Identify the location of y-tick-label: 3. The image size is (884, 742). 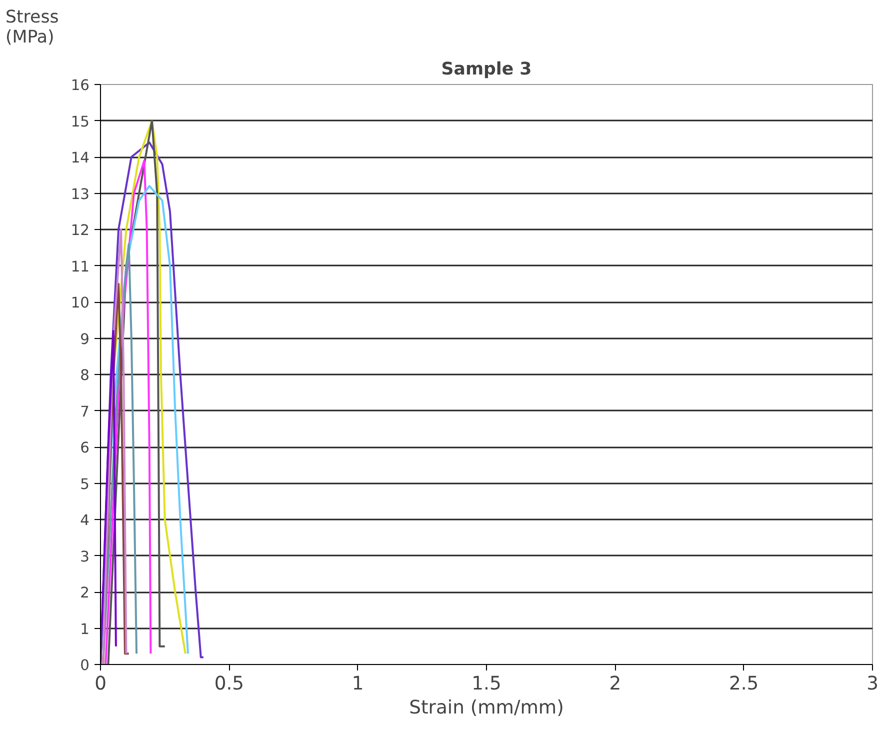
(85, 557).